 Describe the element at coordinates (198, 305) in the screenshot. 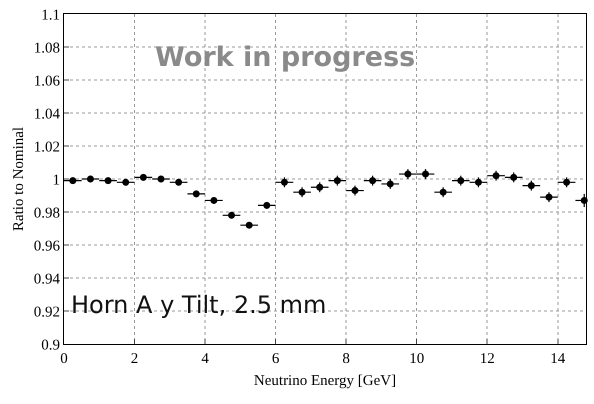

I see `annotation: Horn A y Tilt, 2.5 mm` at that location.